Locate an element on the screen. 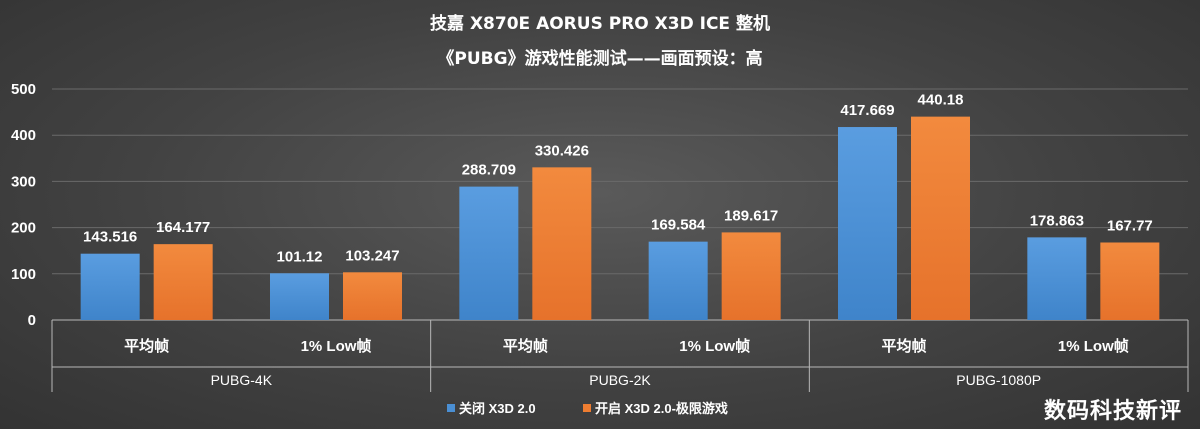  watermark: 数码科技新评 is located at coordinates (1112, 411).